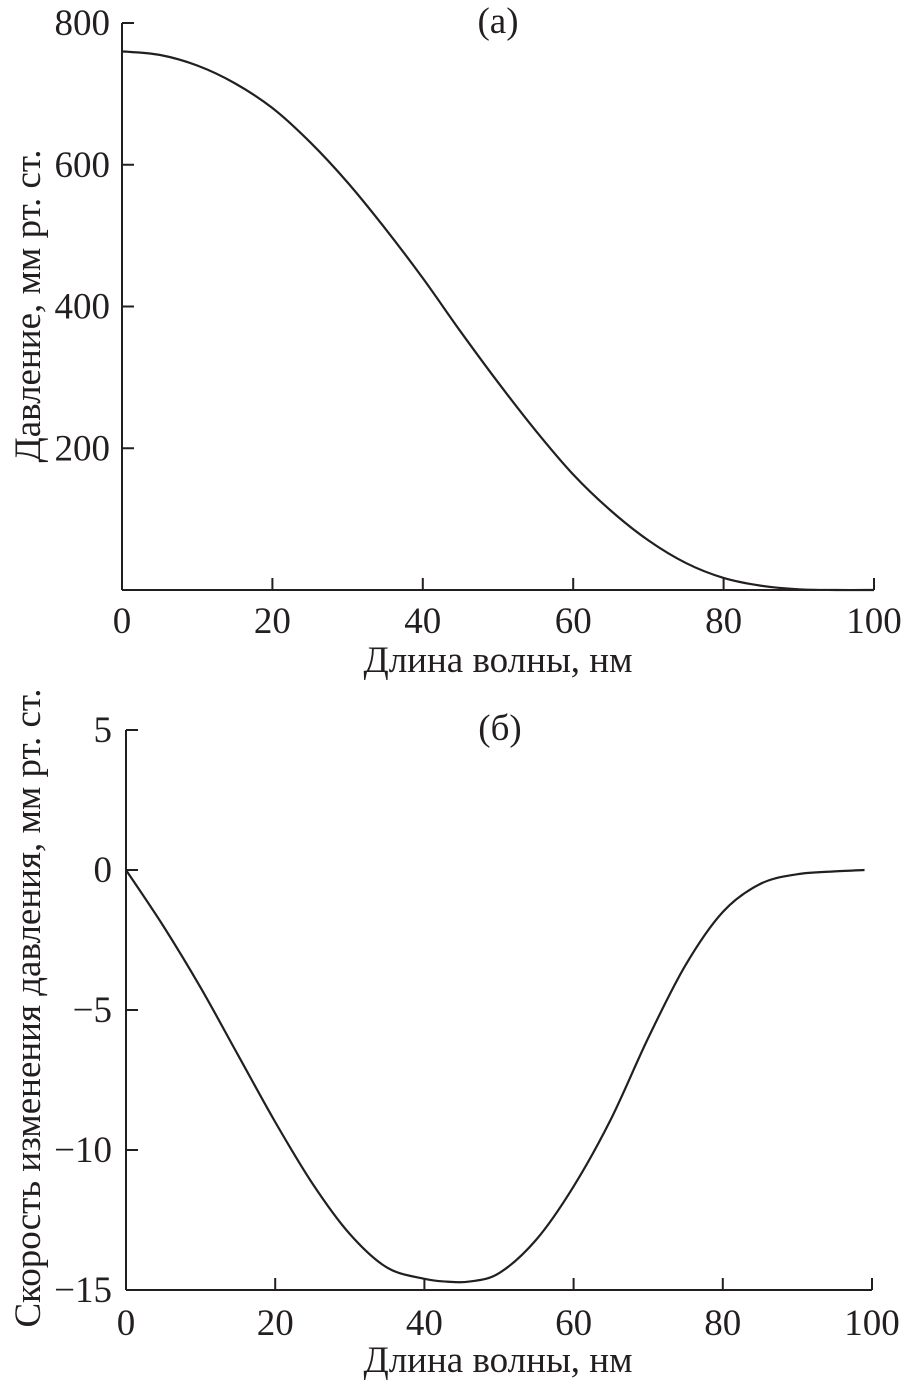  Describe the element at coordinates (272, 621) in the screenshot. I see `panel-a-x-tick-label: 20` at that location.